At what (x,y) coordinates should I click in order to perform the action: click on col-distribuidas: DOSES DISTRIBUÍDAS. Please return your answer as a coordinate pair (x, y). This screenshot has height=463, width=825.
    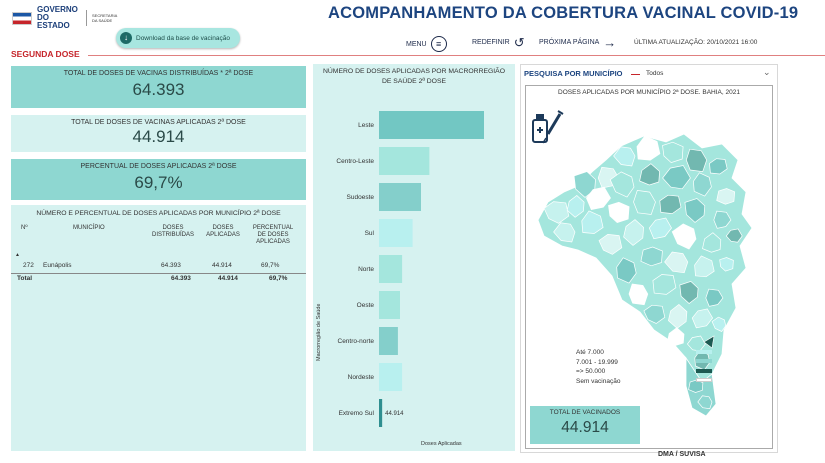
    Looking at the image, I should click on (173, 232).